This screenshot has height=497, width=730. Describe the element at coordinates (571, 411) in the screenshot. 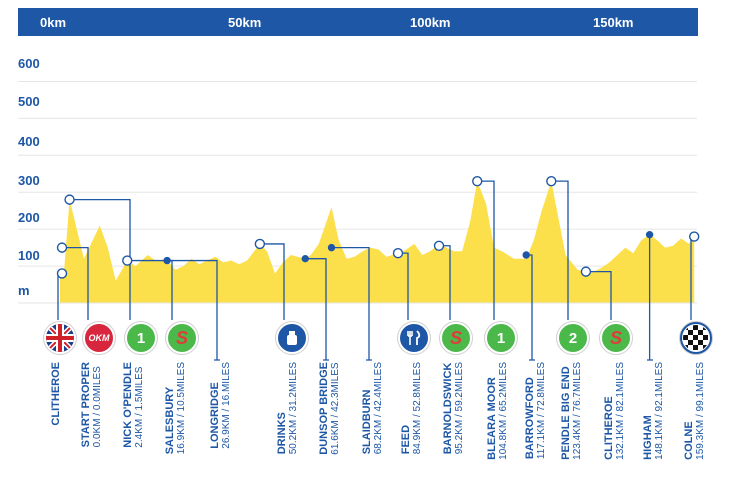

I see `waypoint-label: PENDLE BIG END 123.4KM / 76.7MILES` at that location.